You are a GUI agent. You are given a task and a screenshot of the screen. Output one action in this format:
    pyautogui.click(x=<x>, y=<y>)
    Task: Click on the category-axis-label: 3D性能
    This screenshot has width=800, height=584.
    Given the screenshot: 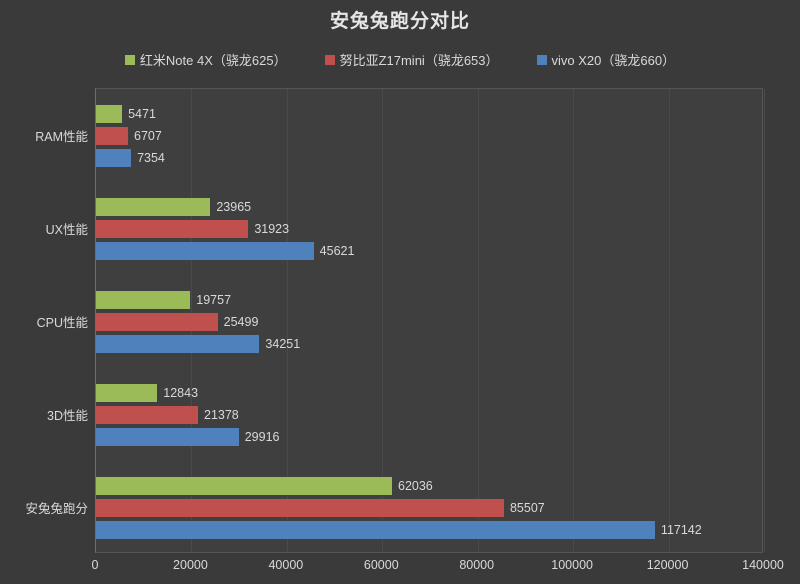 What is the action you would take?
    pyautogui.click(x=67, y=415)
    